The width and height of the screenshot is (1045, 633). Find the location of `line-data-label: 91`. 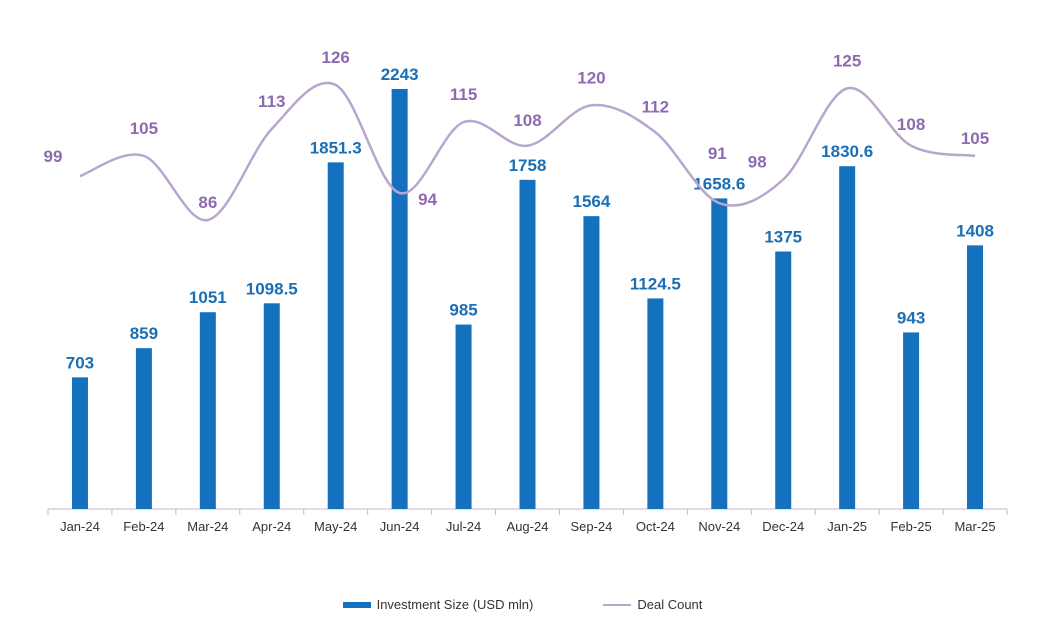

line-data-label: 91 is located at coordinates (717, 153).